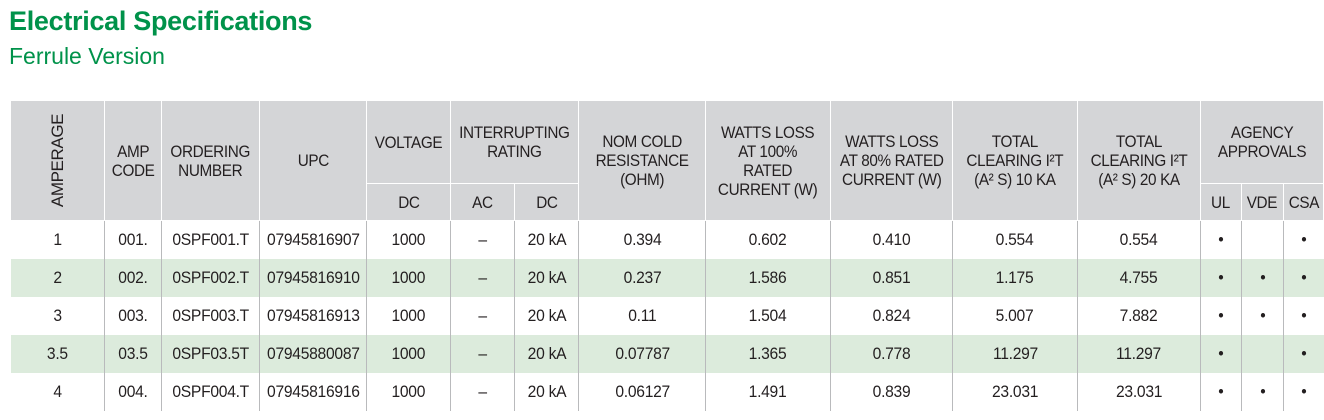 Image resolution: width=1324 pixels, height=420 pixels. I want to click on cell-watts-loss-100: 1.586, so click(768, 278).